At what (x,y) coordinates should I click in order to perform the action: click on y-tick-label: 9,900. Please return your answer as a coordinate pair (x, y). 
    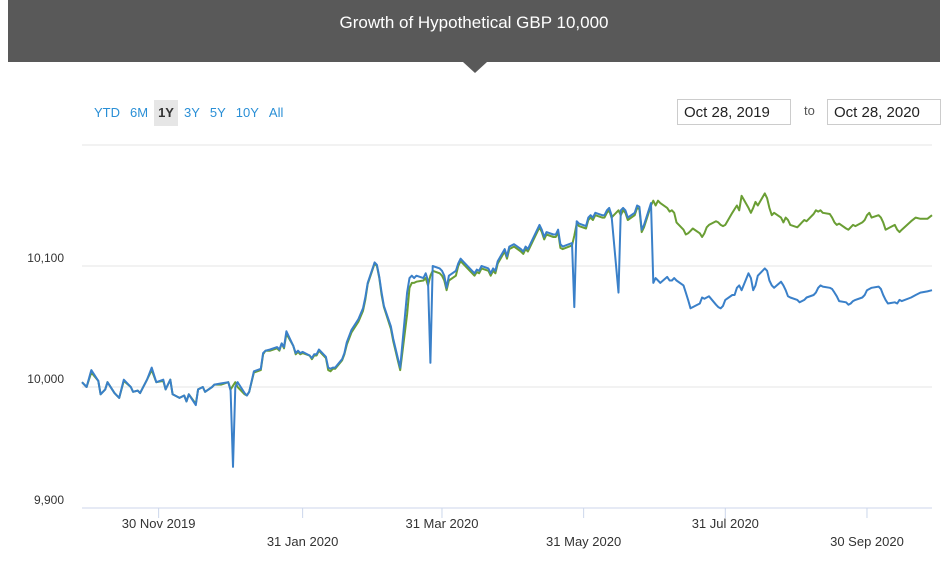
    Looking at the image, I should click on (49, 500).